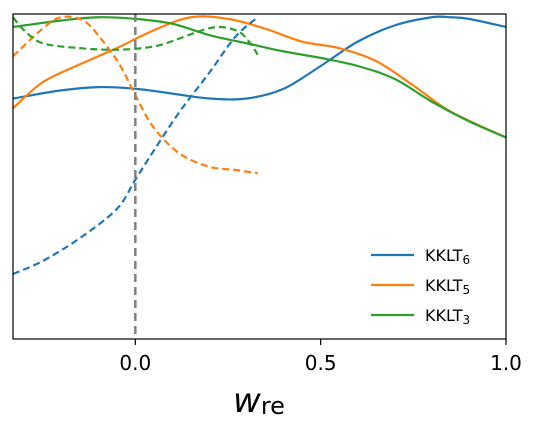  I want to click on x-axis-label: wre, so click(259, 401).